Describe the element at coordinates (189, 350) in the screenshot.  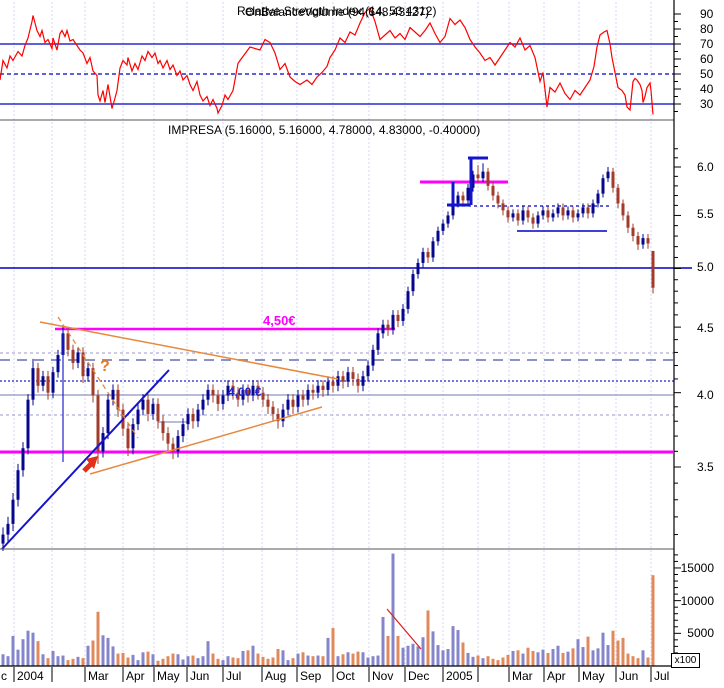
I see `orange-triangle-top` at that location.